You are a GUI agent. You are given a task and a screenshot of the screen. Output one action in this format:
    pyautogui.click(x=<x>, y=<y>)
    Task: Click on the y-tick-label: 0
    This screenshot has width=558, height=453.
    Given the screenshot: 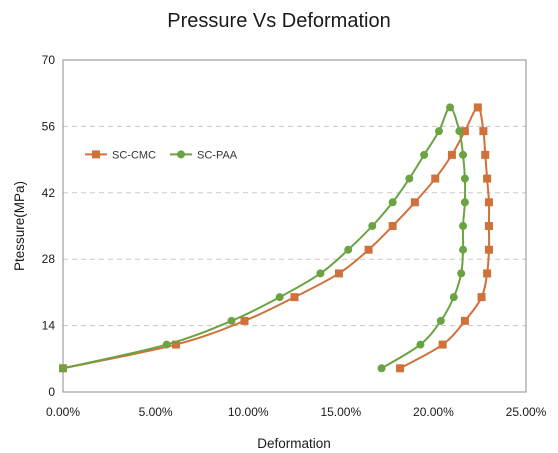 What is the action you would take?
    pyautogui.click(x=51, y=392)
    